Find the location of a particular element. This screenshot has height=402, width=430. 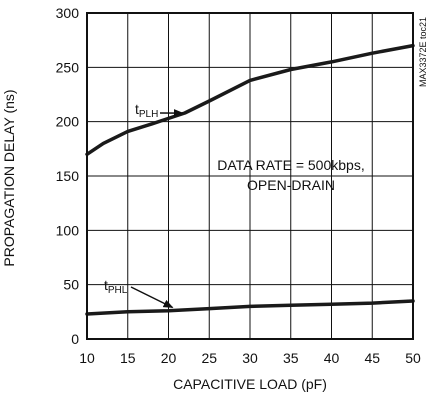

x-tick-label: 15 is located at coordinates (128, 358).